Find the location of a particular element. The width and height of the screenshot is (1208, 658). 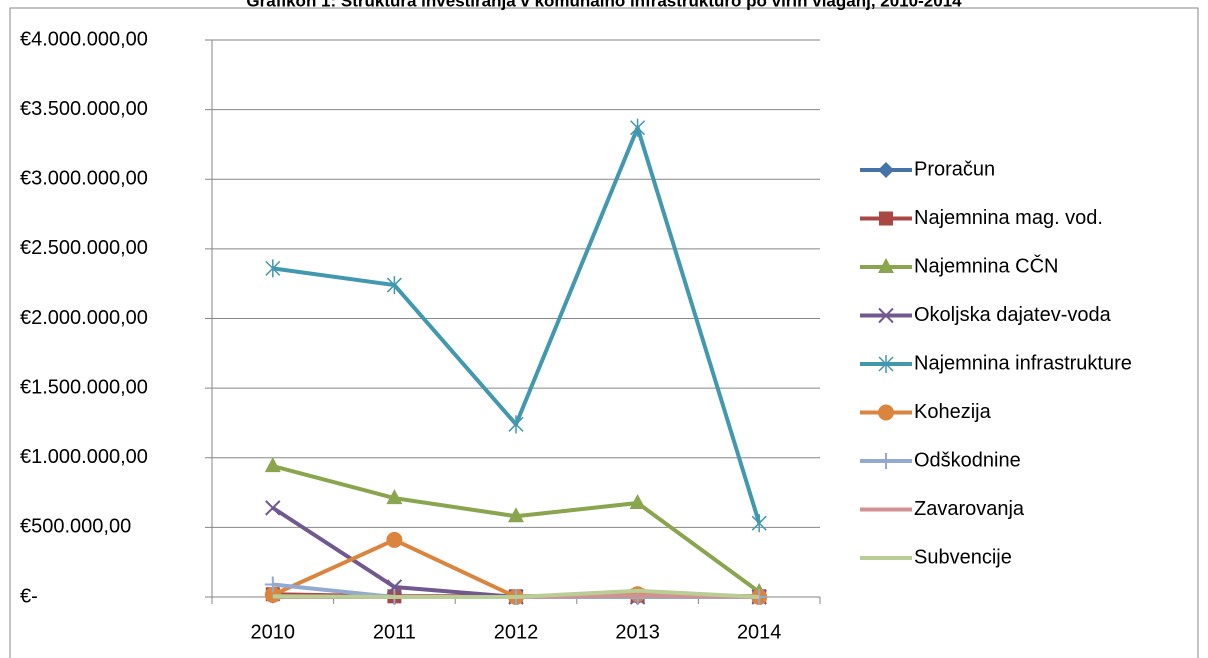

legend-label: Okoljska dajatev-voda is located at coordinates (1013, 315).